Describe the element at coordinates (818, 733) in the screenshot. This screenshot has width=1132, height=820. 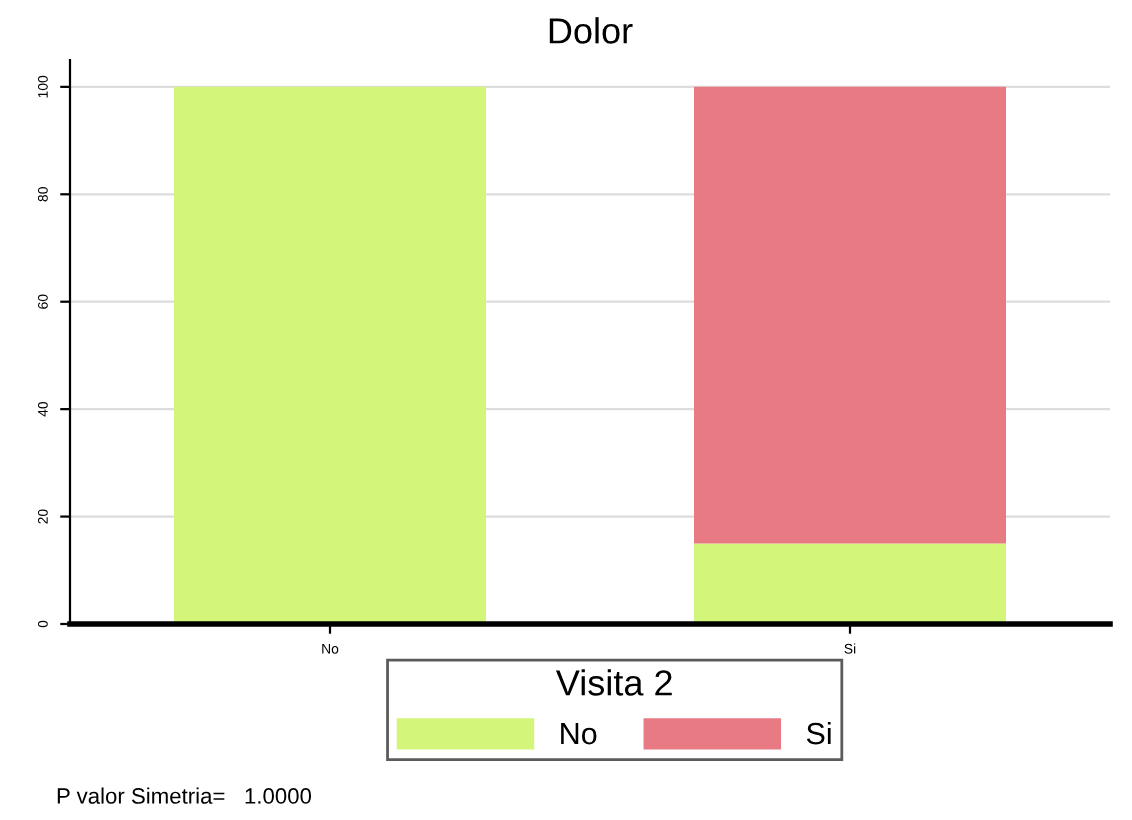
I see `legend-label: Si` at that location.